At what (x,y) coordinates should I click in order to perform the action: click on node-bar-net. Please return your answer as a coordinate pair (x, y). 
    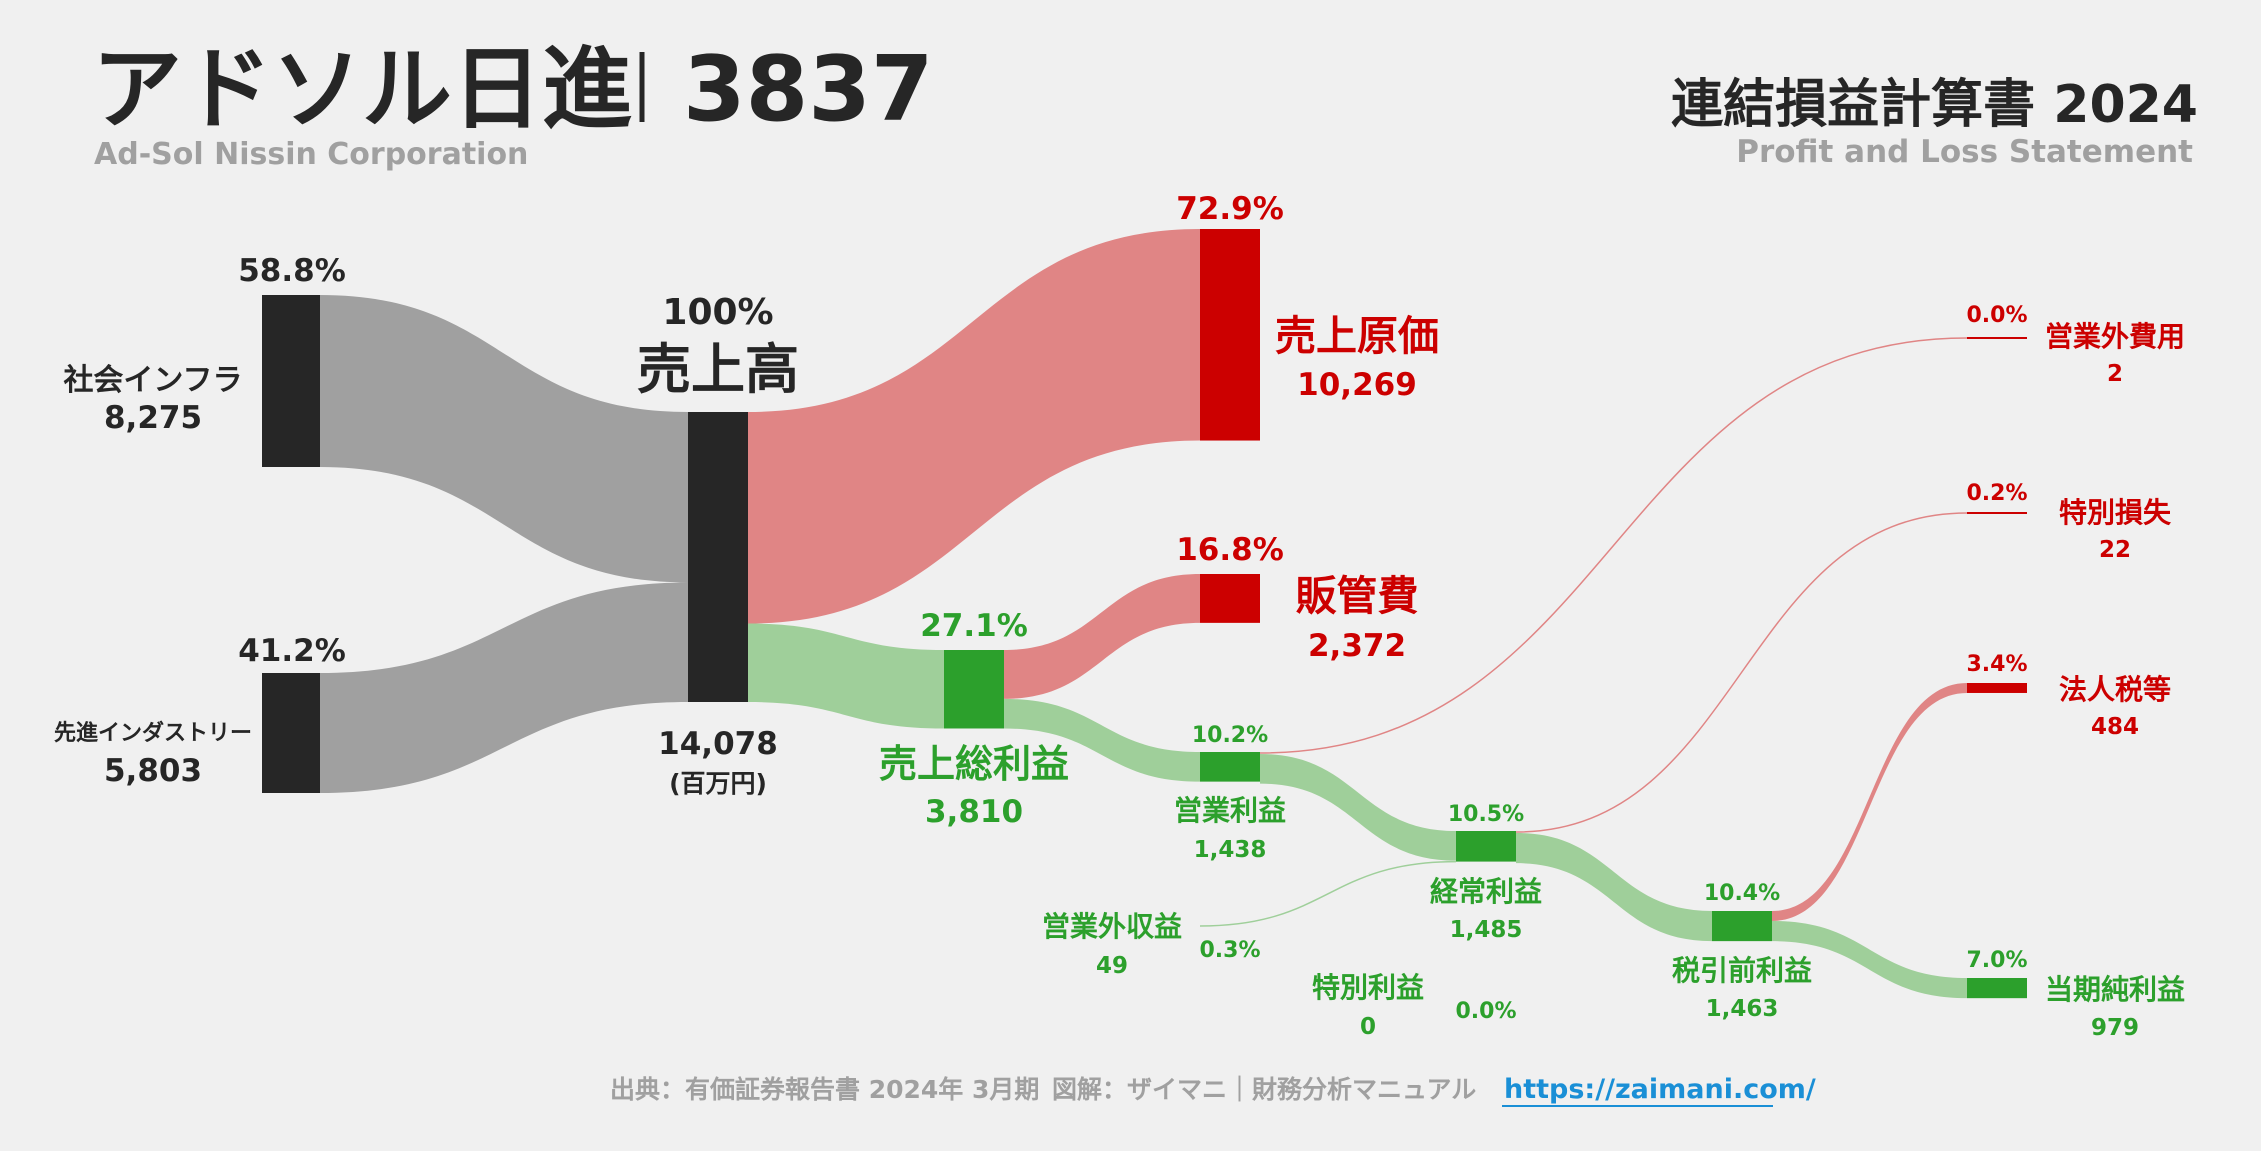
    Looking at the image, I should click on (1997, 988).